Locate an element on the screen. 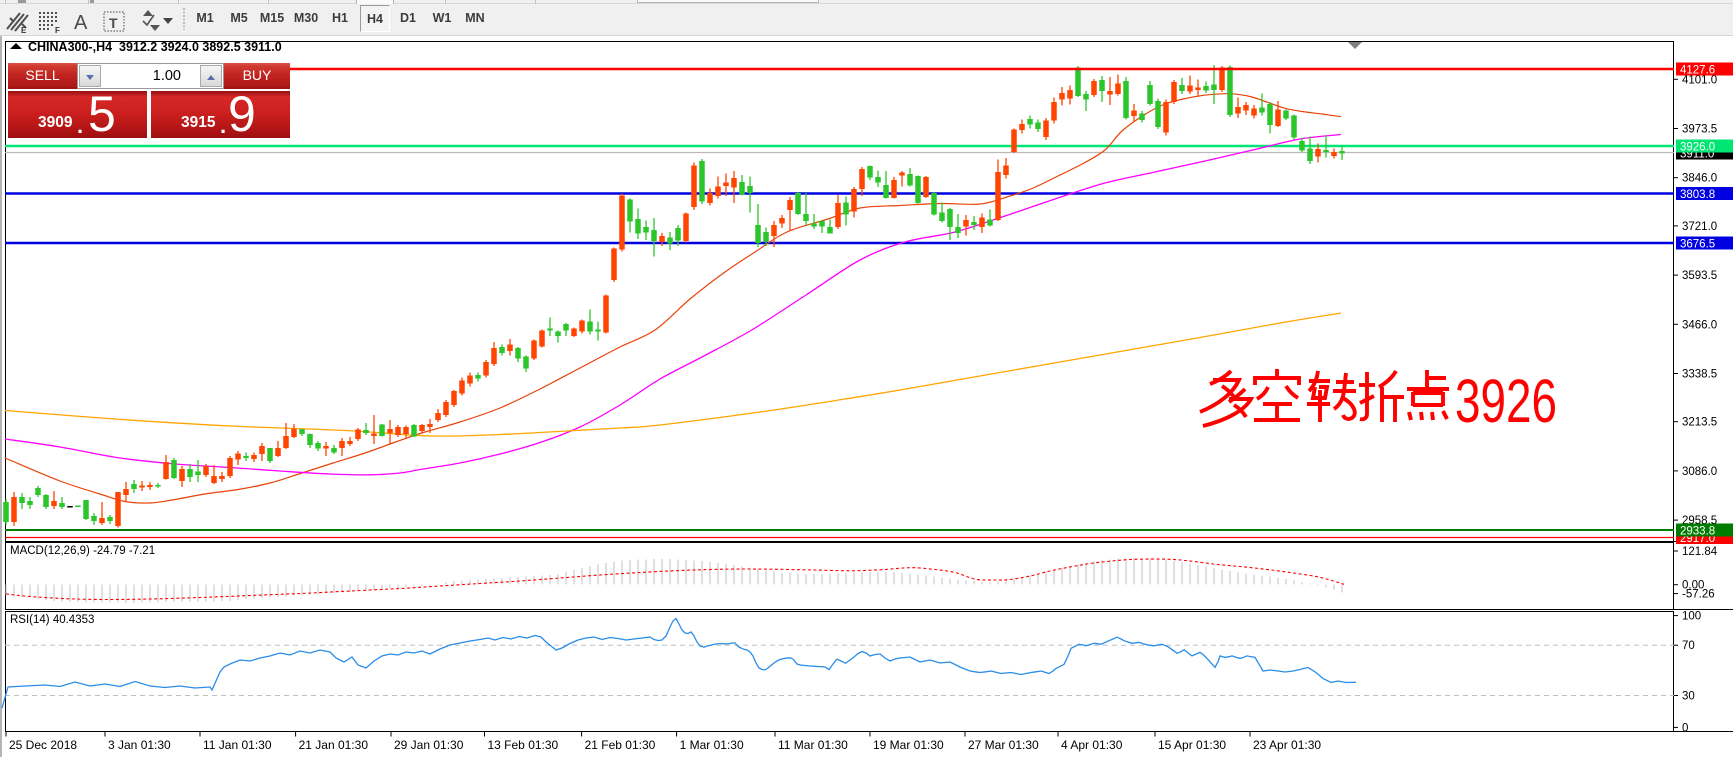 The width and height of the screenshot is (1733, 757). svg-text: 4101.0 is located at coordinates (1699, 80).